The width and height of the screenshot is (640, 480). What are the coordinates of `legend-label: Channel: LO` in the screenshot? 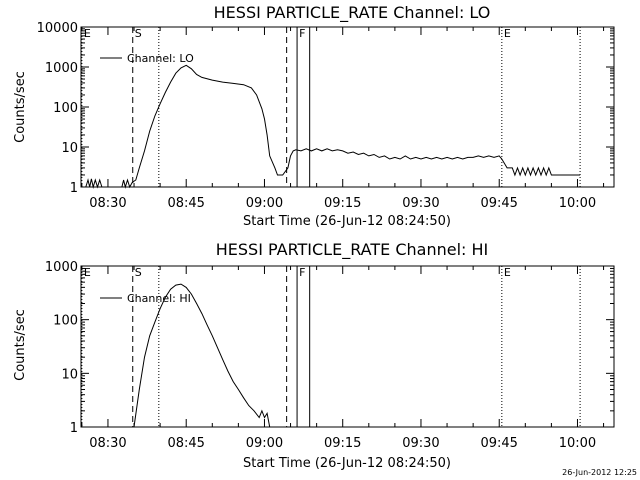 It's located at (160, 58).